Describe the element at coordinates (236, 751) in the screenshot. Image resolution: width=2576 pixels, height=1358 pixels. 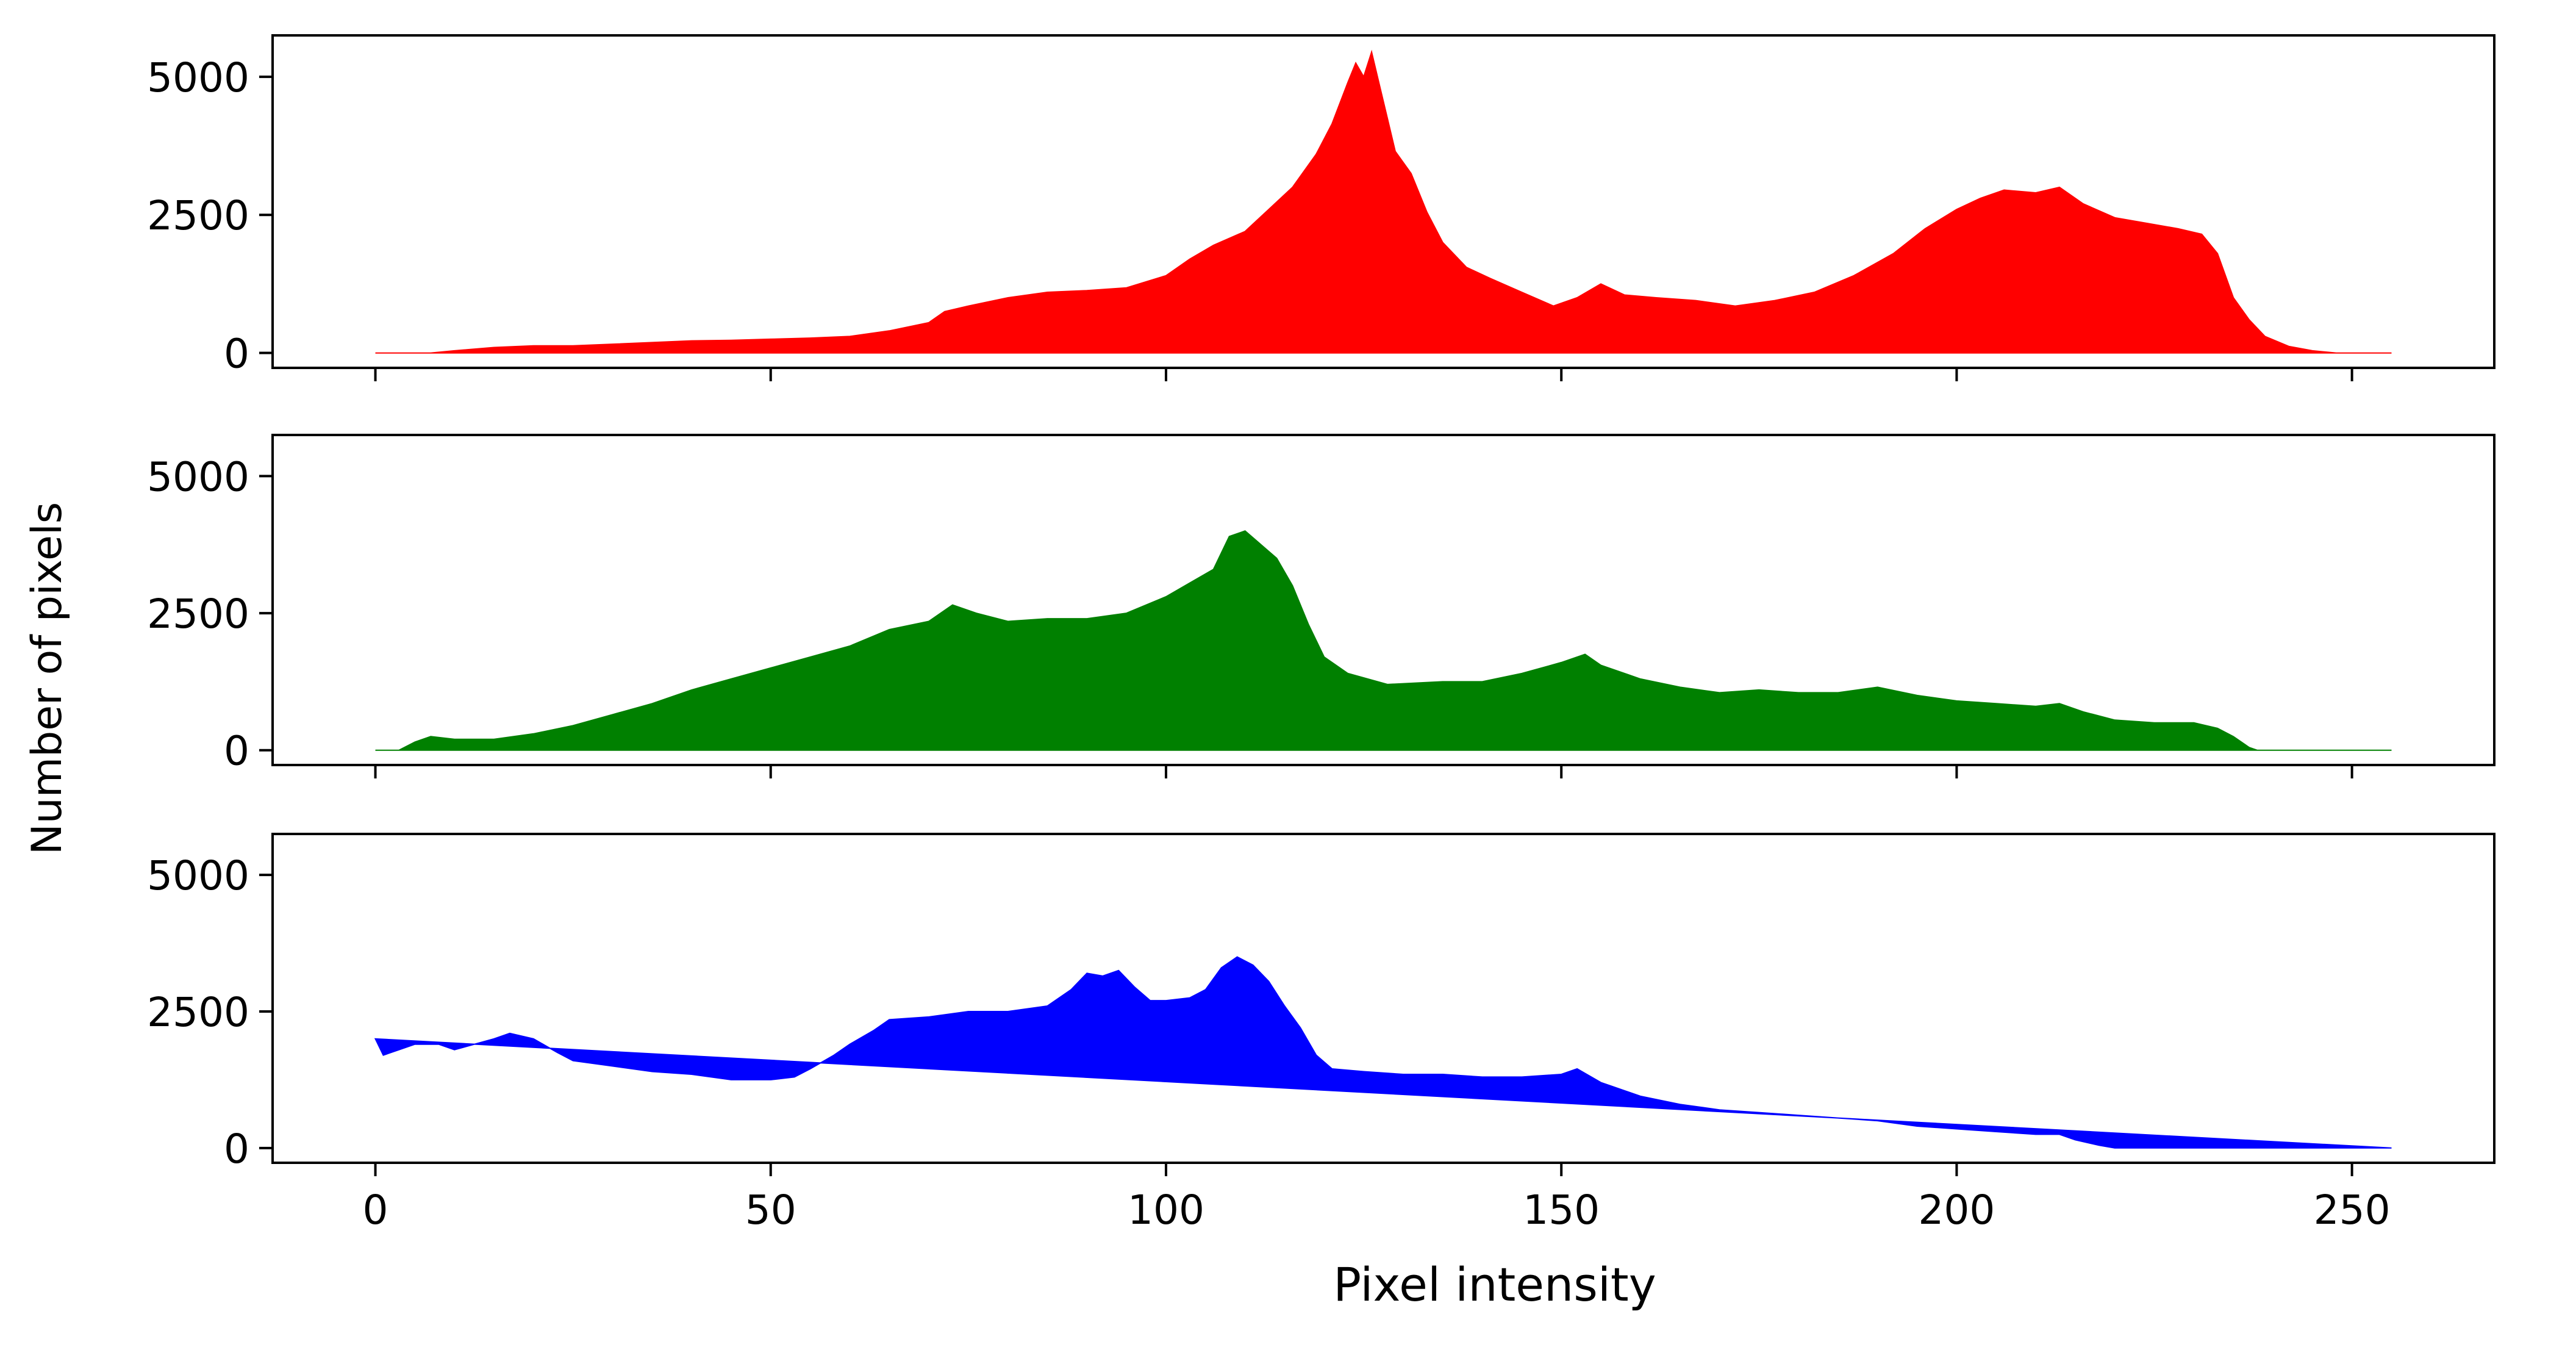
I see `y-tick-label-2-0: 0` at that location.